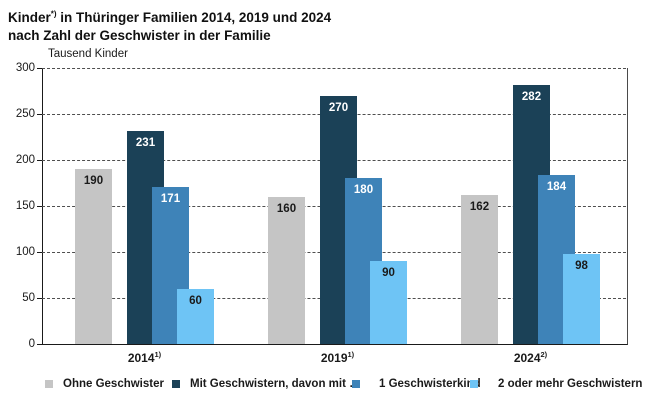  I want to click on y-tick-label: 100, so click(25, 252).